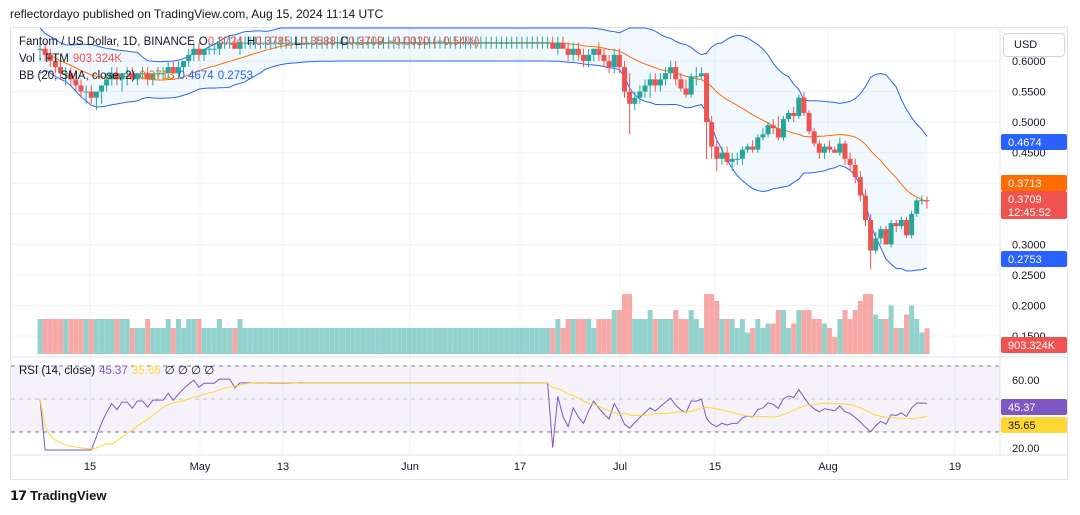 This screenshot has height=515, width=1080. Describe the element at coordinates (196, 76) in the screenshot. I see `bb-upper-value: 0.4674` at that location.